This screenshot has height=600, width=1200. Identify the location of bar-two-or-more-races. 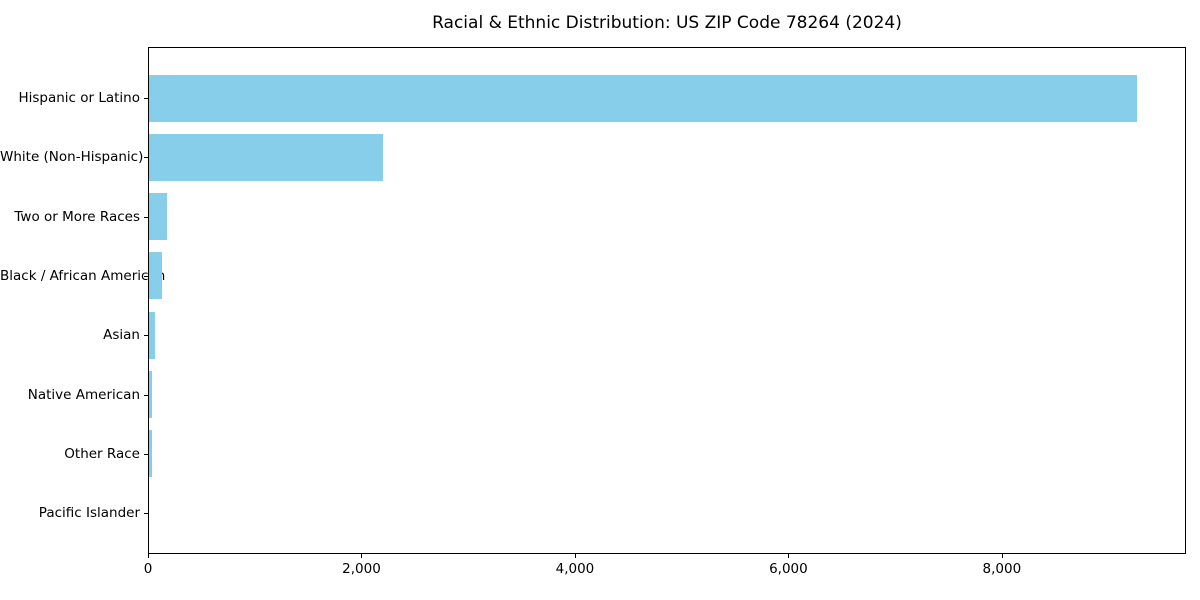
(158, 217).